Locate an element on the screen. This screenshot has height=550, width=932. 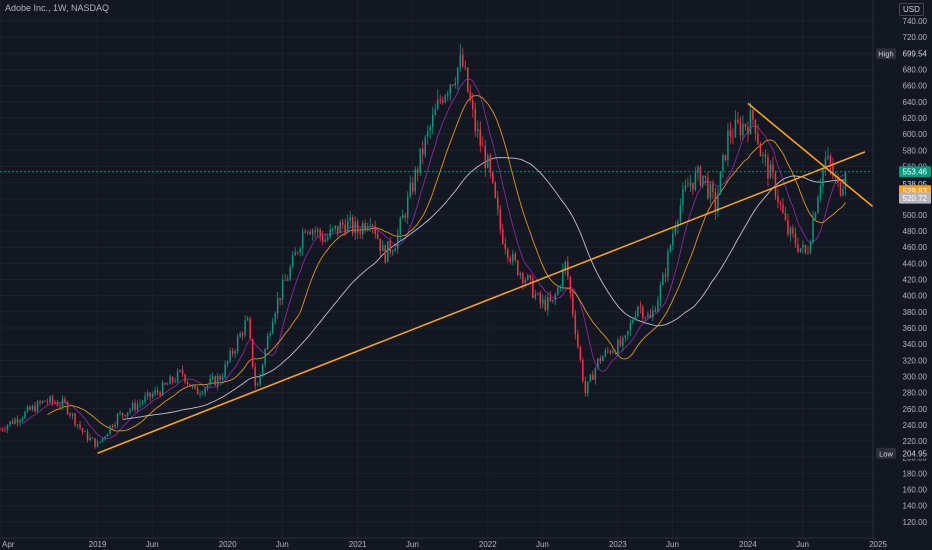
price-label: 553.46 is located at coordinates (915, 172).